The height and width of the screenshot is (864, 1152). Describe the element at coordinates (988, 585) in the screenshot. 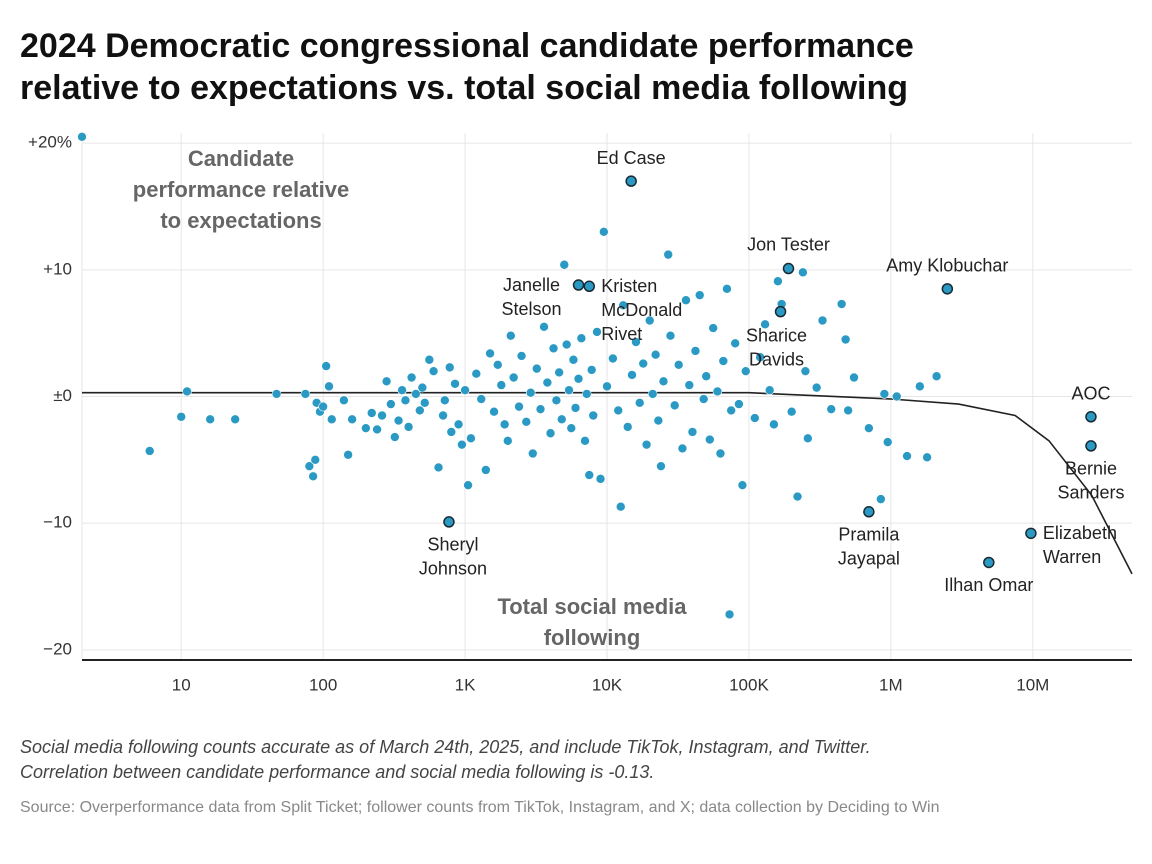

I see `point-label: Ilhan Omar` at that location.